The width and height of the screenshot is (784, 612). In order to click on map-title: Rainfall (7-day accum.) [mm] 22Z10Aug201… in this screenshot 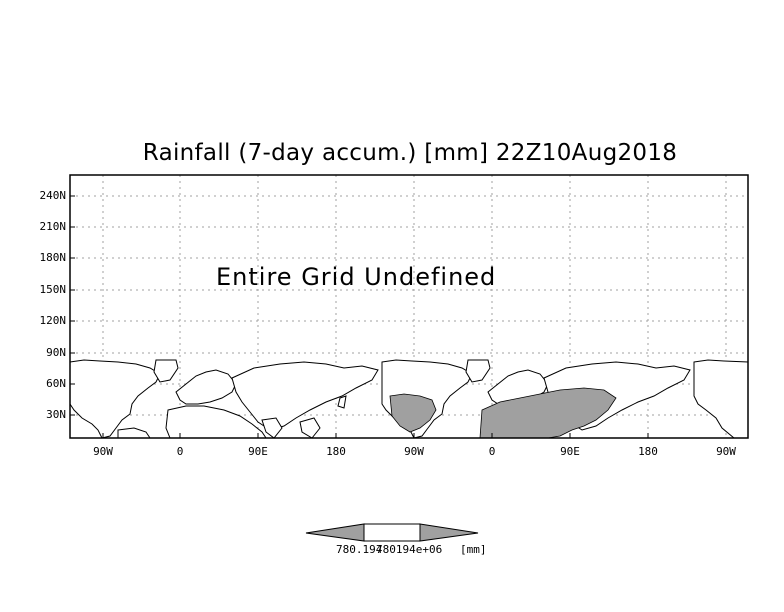, I will do `click(410, 153)`.